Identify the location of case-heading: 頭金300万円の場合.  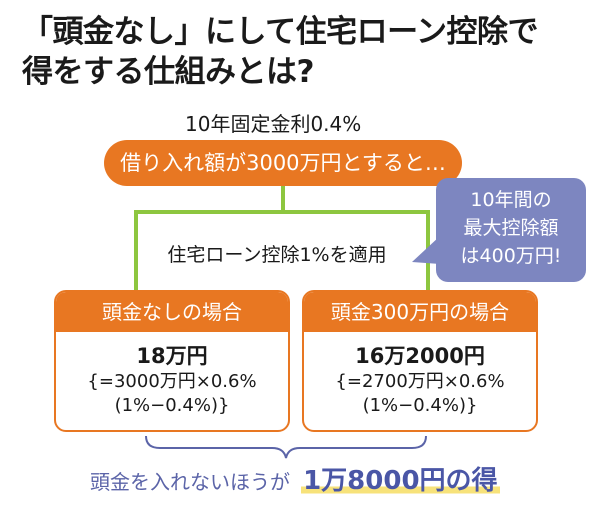
(420, 312).